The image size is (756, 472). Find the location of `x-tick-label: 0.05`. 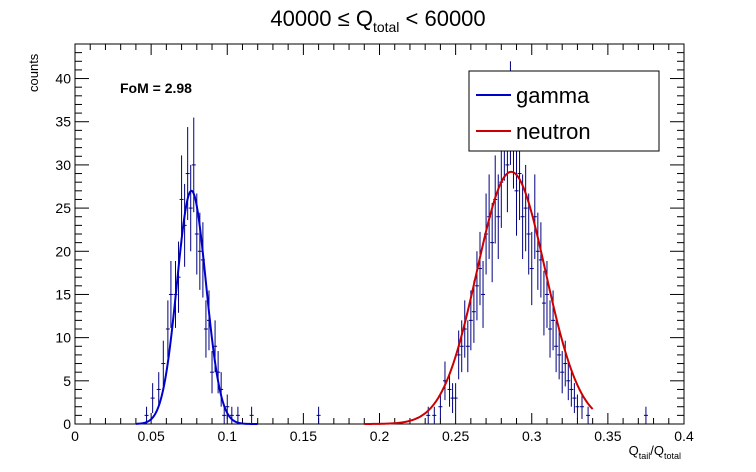

x-tick-label: 0.05 is located at coordinates (151, 436).